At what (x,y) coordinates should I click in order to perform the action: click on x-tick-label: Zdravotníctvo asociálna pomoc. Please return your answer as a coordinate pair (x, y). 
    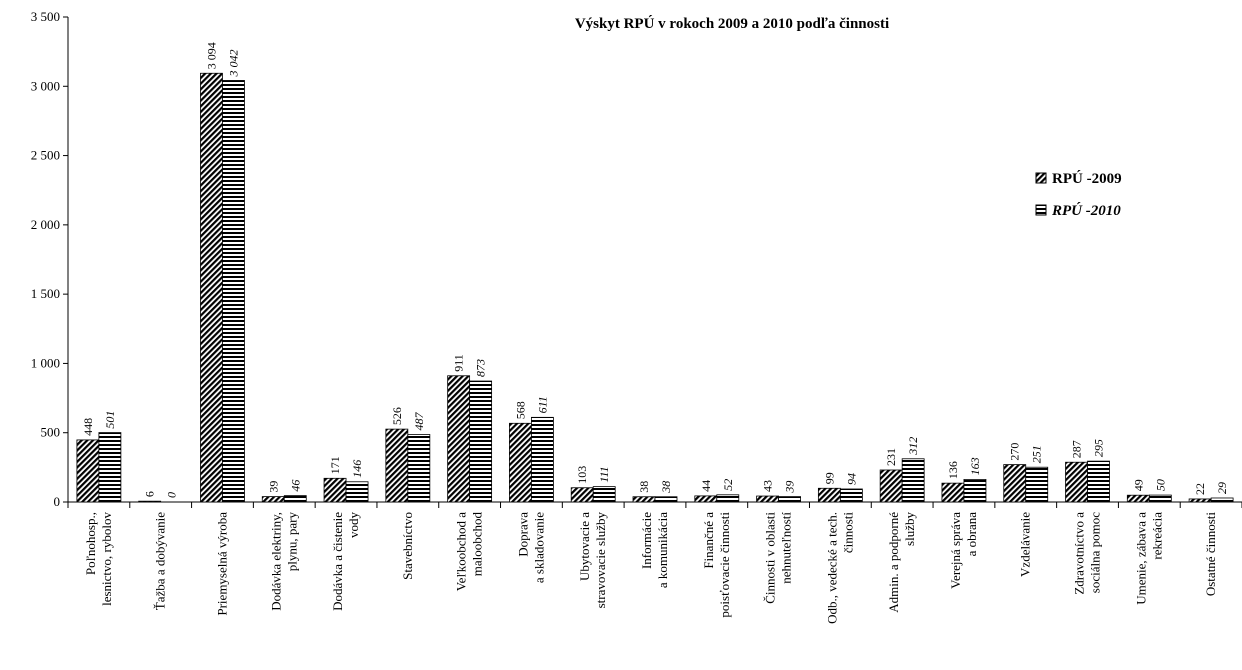
    Looking at the image, I should click on (1087, 553).